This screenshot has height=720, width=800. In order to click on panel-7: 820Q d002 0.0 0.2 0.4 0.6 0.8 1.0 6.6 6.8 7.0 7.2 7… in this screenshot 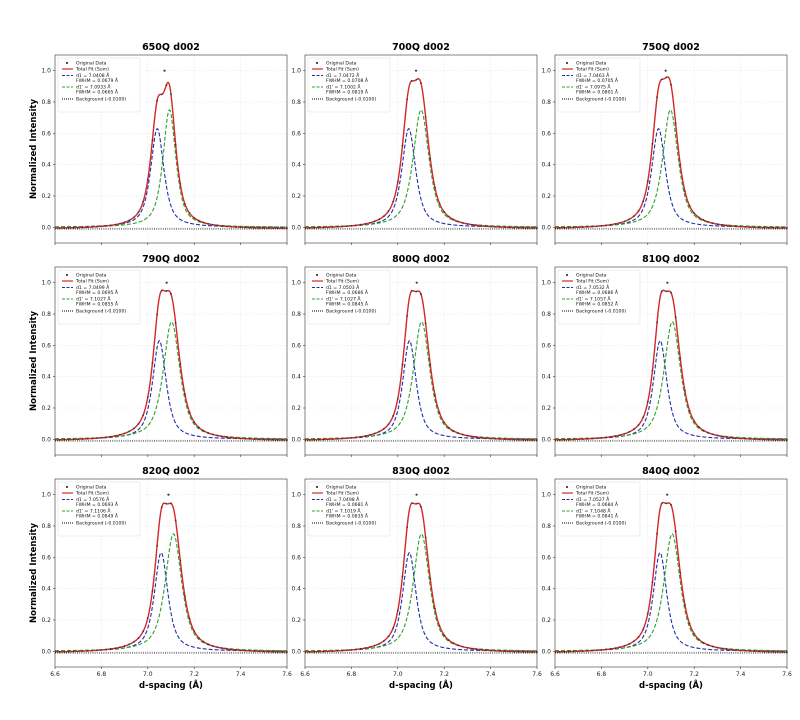, I will do `click(160, 578)`.